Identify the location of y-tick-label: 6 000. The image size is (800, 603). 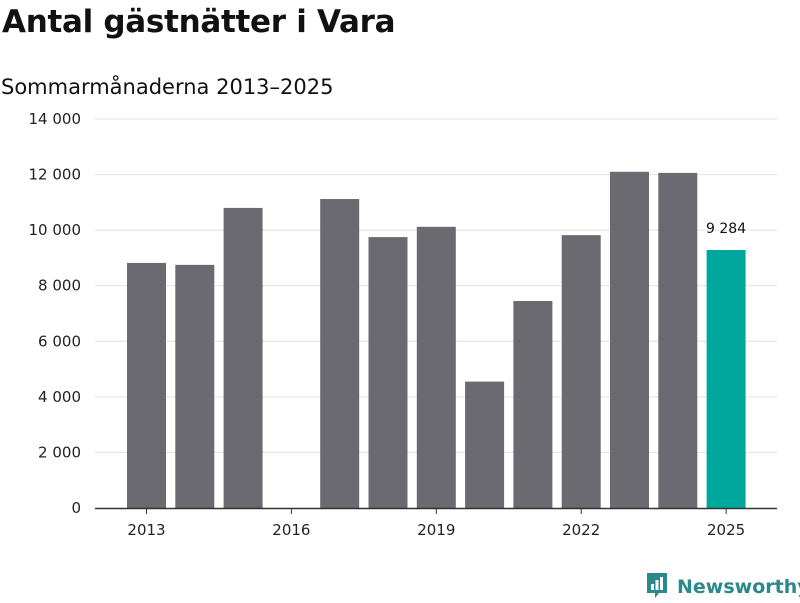
(59, 341).